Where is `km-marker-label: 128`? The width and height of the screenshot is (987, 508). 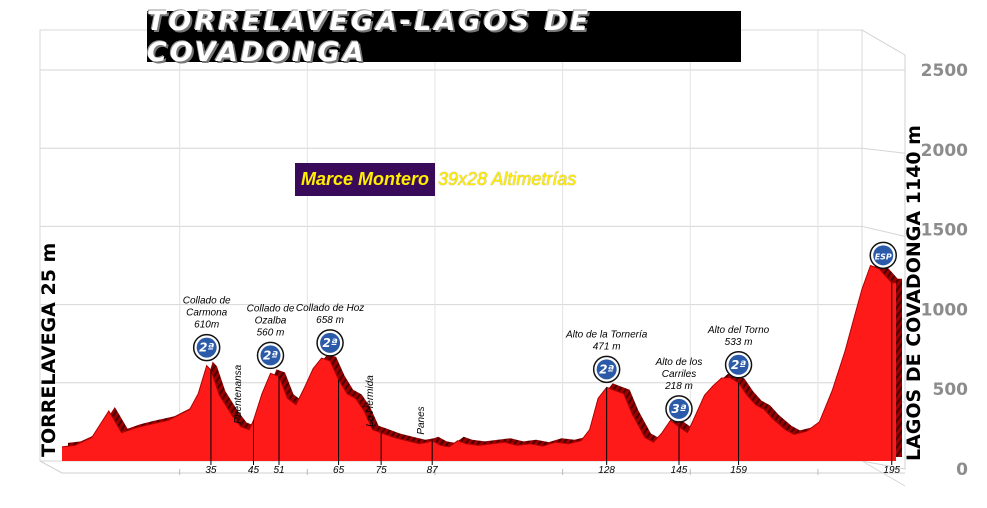
km-marker-label: 128 is located at coordinates (606, 470).